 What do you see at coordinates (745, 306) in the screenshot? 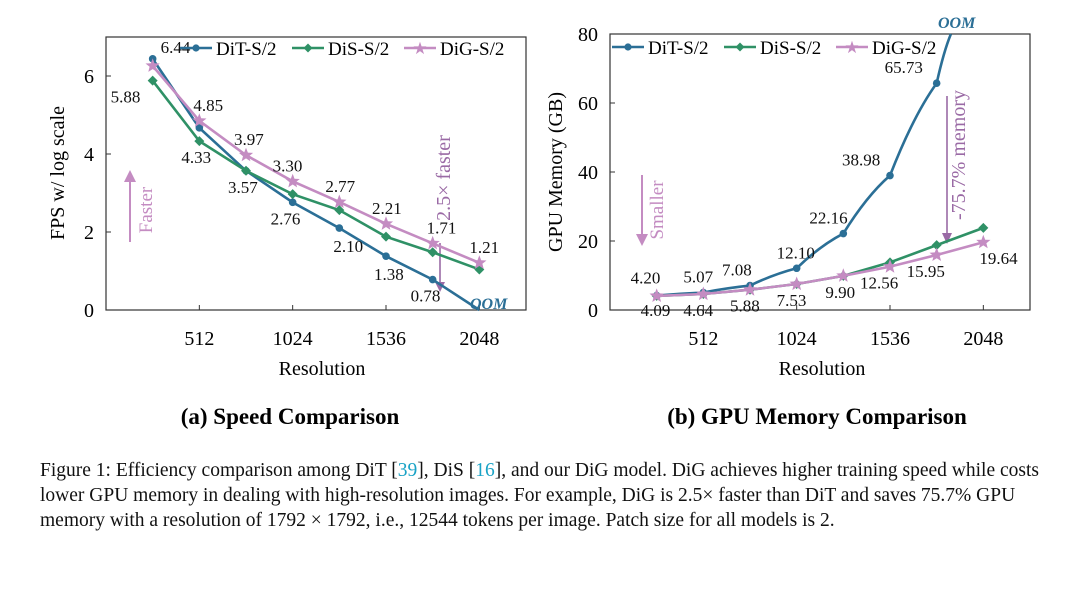
I see `data-label-dig: 5.88` at bounding box center [745, 306].